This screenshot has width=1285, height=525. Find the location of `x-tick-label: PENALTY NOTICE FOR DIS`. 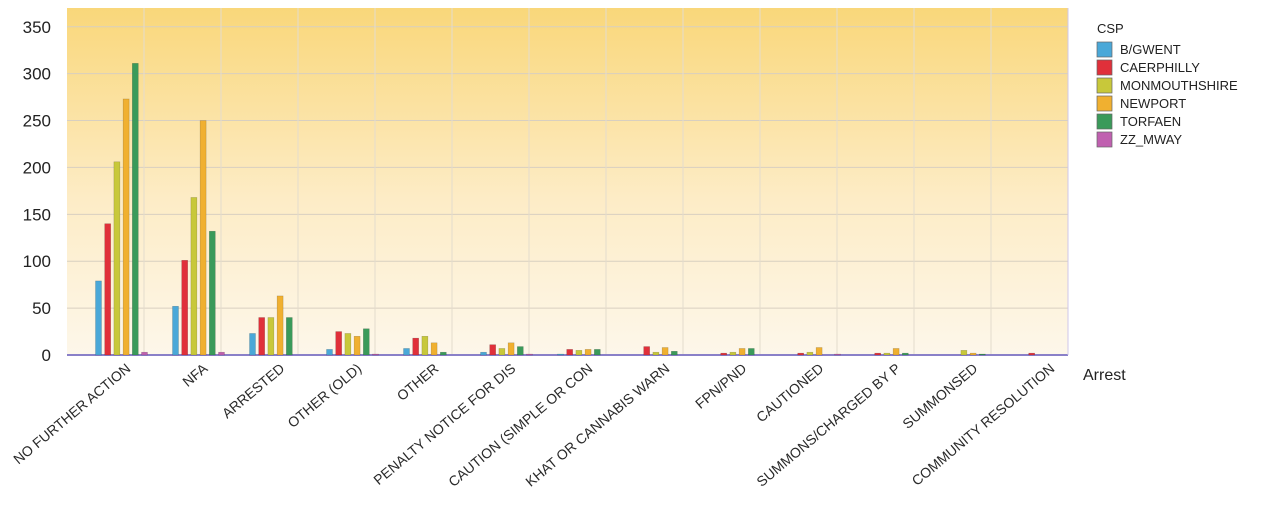

x-tick-label: PENALTY NOTICE FOR DIS is located at coordinates (444, 424).